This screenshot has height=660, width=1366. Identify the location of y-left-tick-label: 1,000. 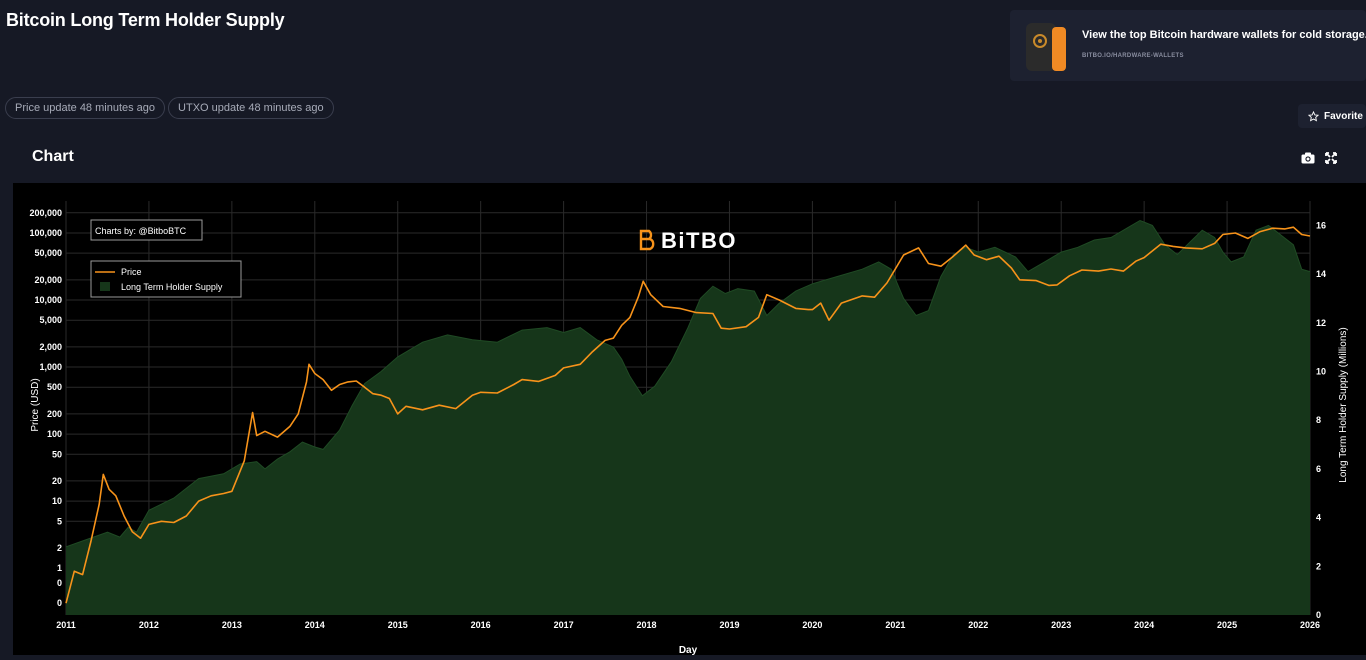
(50, 367).